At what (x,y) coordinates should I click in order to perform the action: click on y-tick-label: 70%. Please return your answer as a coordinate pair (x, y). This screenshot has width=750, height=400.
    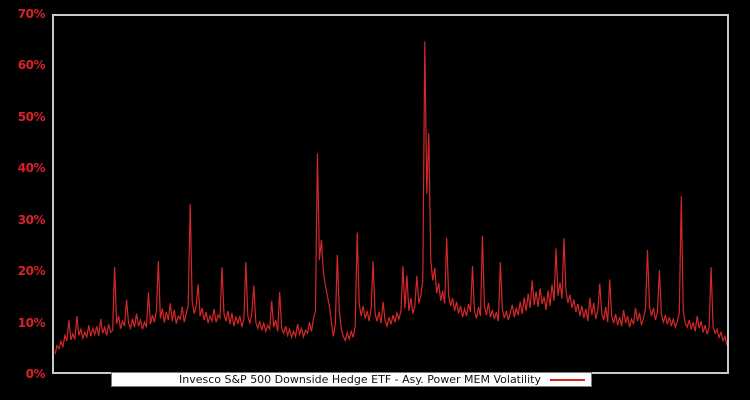
    Looking at the image, I should click on (31, 14).